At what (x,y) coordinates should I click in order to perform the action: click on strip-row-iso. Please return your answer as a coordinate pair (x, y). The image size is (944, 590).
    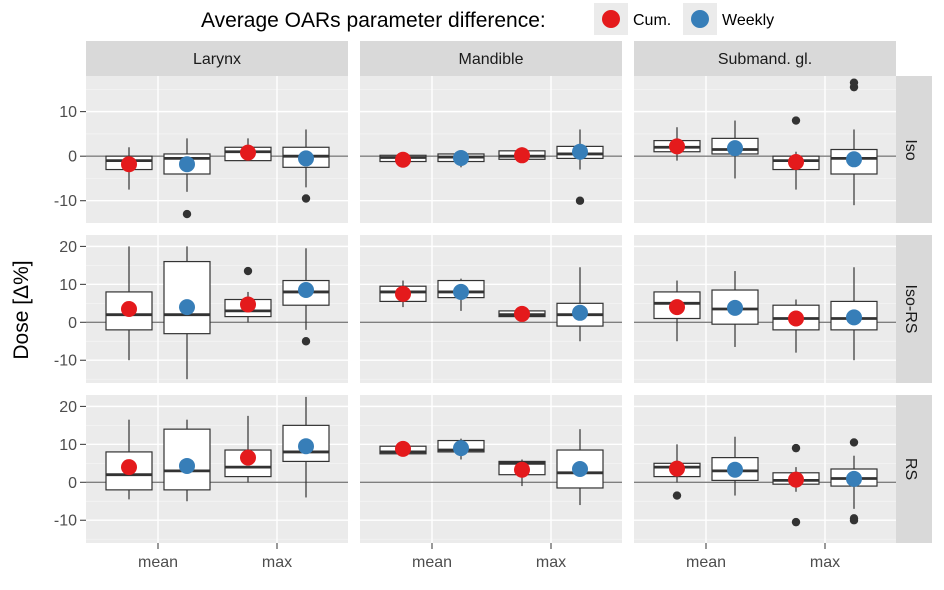
    Looking at the image, I should click on (914, 149).